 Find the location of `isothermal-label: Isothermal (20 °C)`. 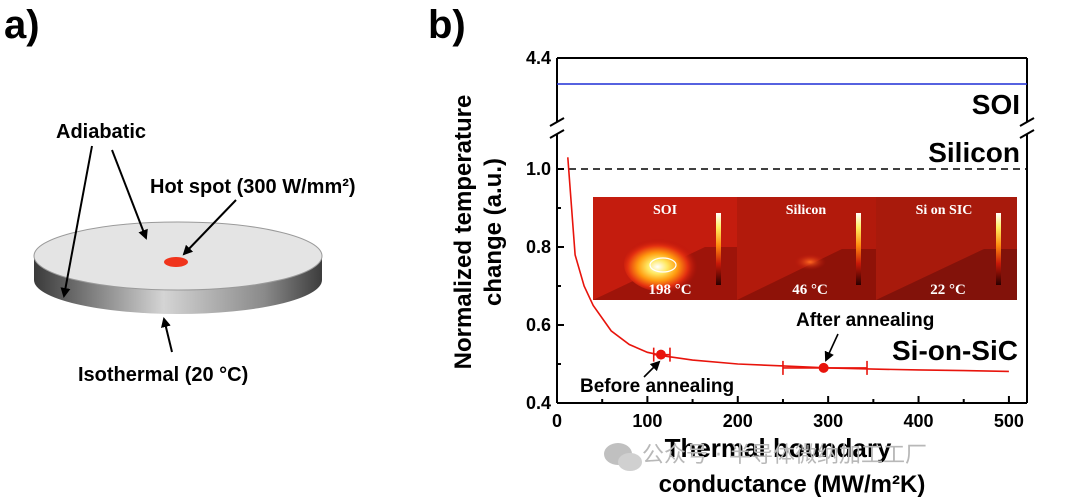

isothermal-label: Isothermal (20 °C) is located at coordinates (163, 375).